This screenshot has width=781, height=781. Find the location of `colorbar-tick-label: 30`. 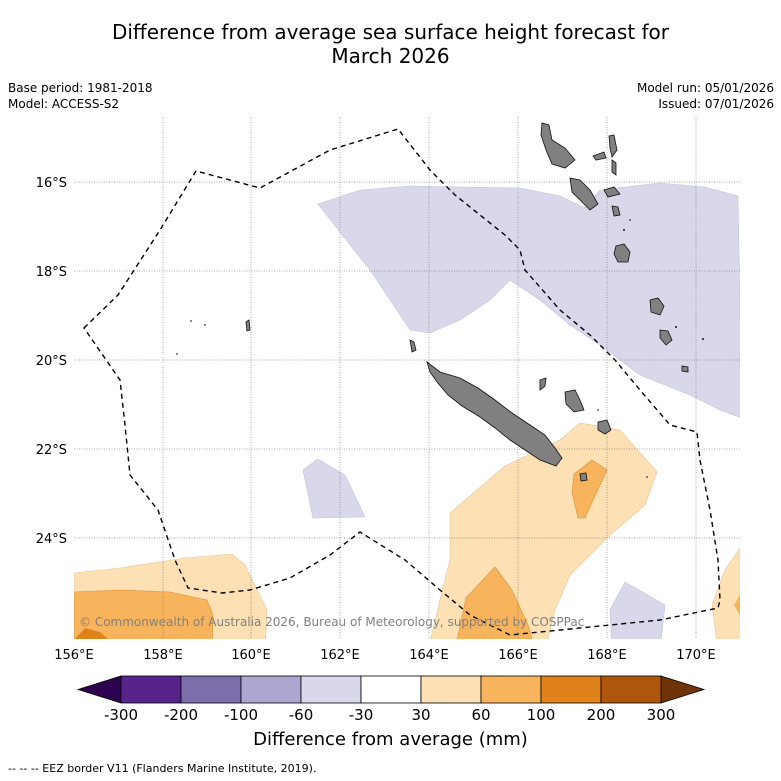

colorbar-tick-label: 30 is located at coordinates (420, 715).